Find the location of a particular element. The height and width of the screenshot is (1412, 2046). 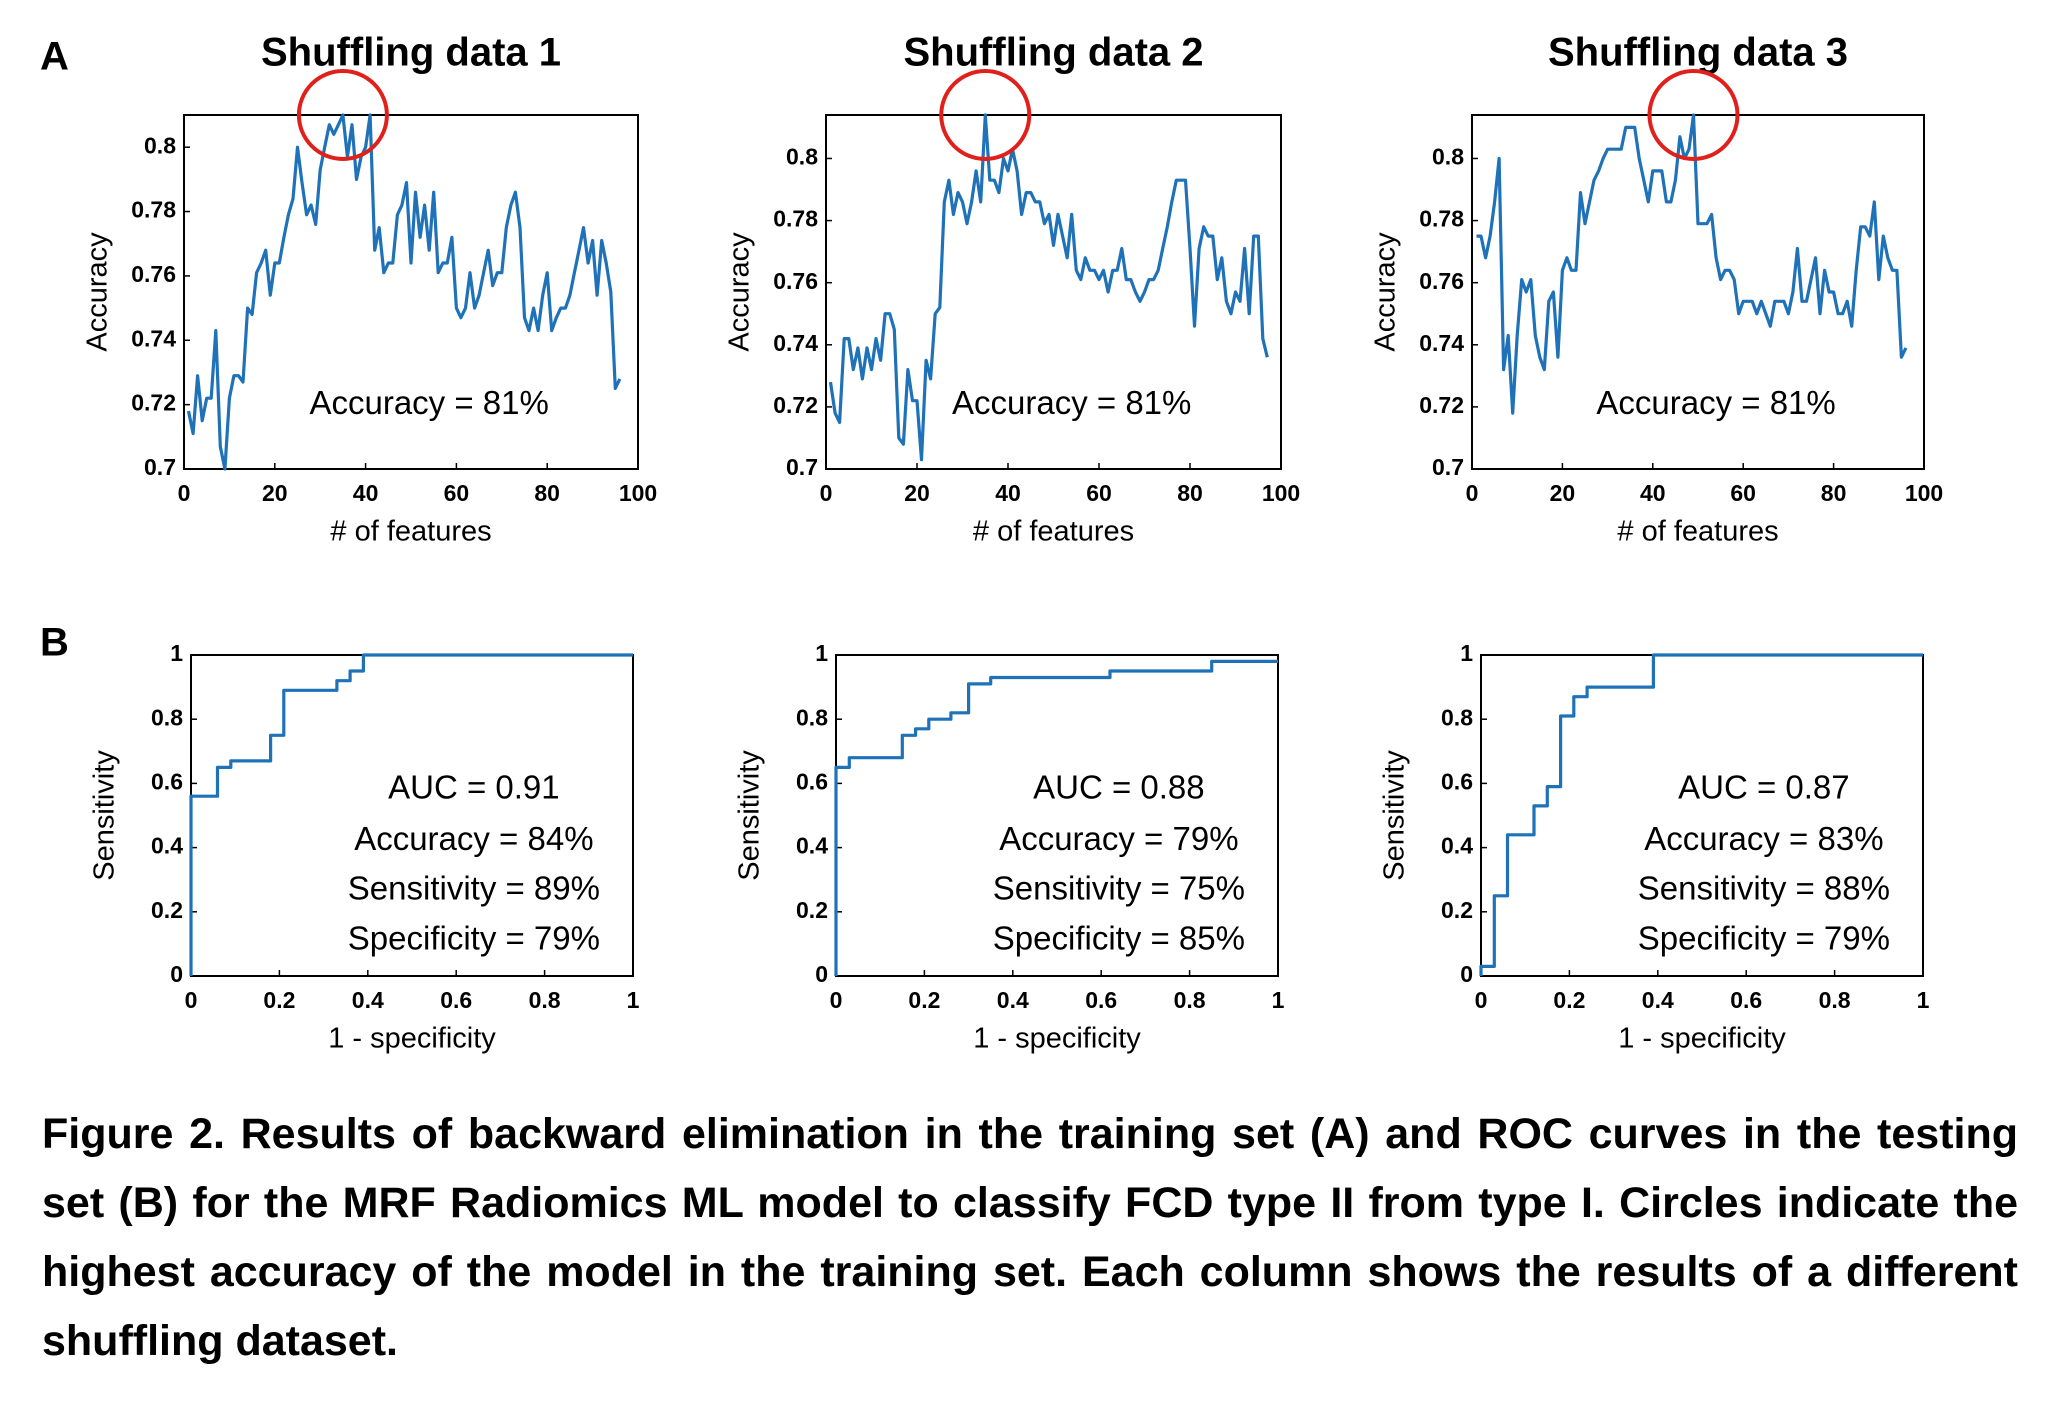

annotation: AUC = 0.87 is located at coordinates (1764, 787).